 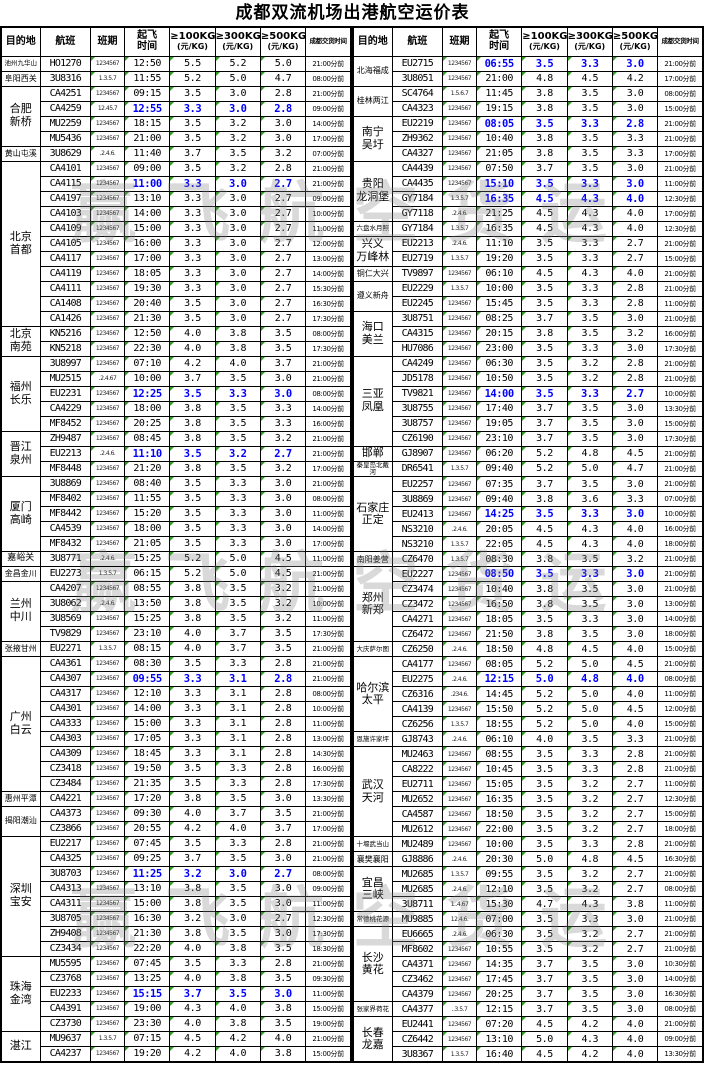 I want to click on departure-time-cell: 18:55, so click(x=499, y=724).